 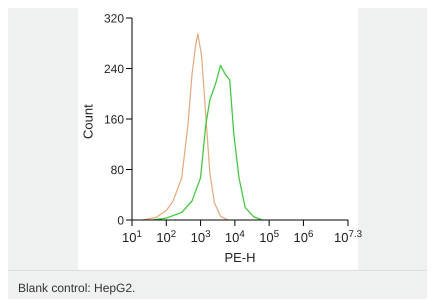 I want to click on x-tick-label: 10$^{7.3}$, so click(x=348, y=236).